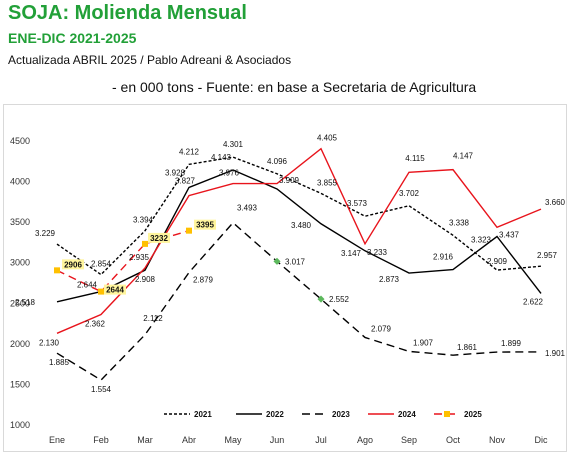 This screenshot has width=569, height=455. What do you see at coordinates (555, 202) in the screenshot?
I see `data-label-2024: 3.660` at bounding box center [555, 202].